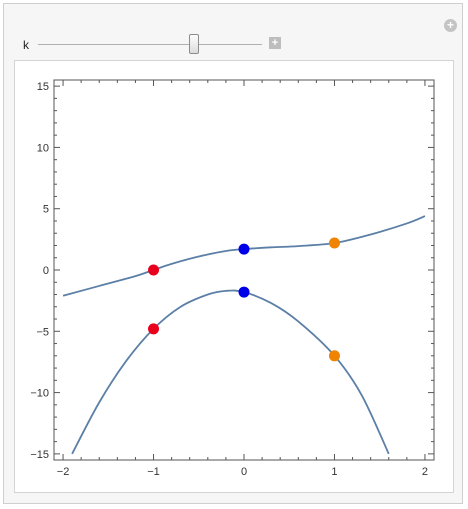  Describe the element at coordinates (194, 44) in the screenshot. I see `slider-thumb` at that location.